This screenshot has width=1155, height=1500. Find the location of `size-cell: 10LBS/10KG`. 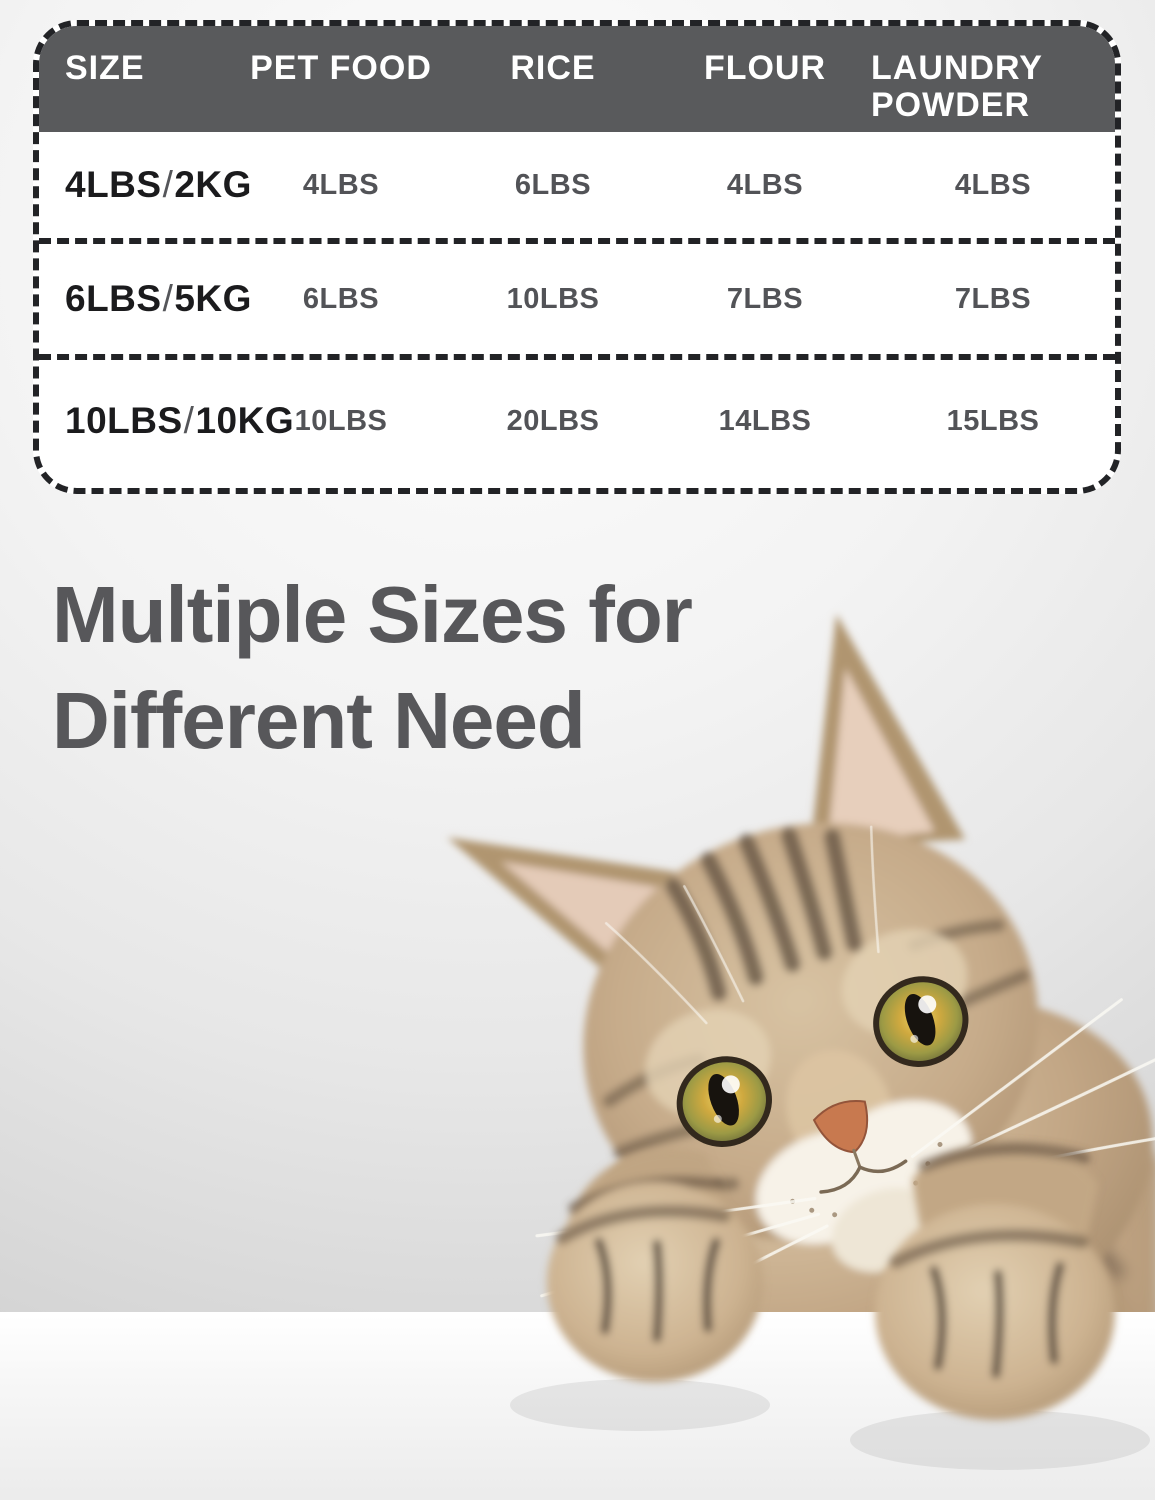

size-cell: 10LBS/10KG is located at coordinates (180, 420).